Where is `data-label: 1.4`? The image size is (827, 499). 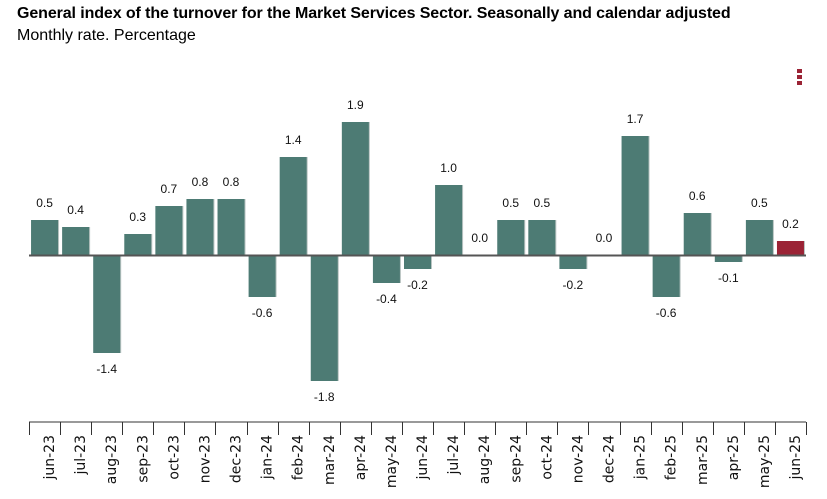 data-label: 1.4 is located at coordinates (293, 140).